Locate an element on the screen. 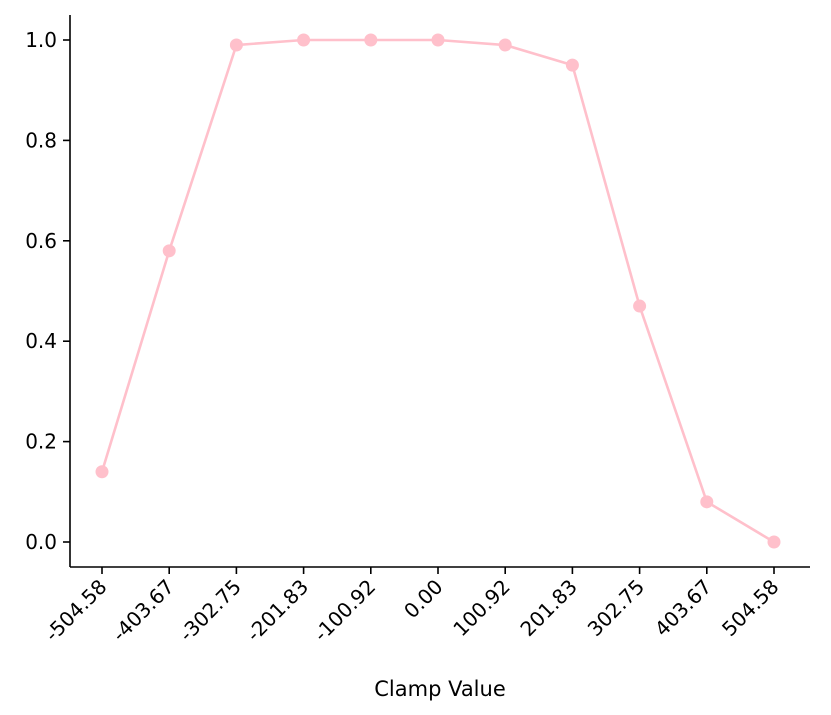 Image resolution: width=831 pixels, height=715 pixels. x-tick-label: 100.92 is located at coordinates (481, 608).